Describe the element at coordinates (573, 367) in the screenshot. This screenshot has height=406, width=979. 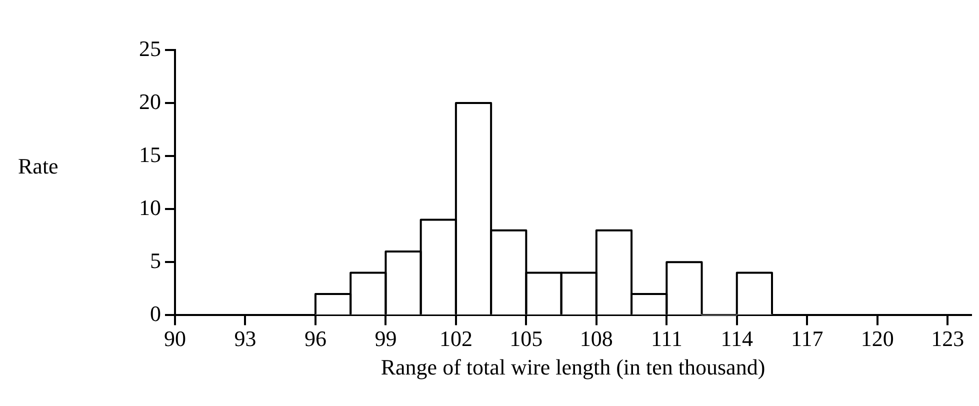
I see `x-axis-title: Range of total wire length (in ten thousand)` at that location.